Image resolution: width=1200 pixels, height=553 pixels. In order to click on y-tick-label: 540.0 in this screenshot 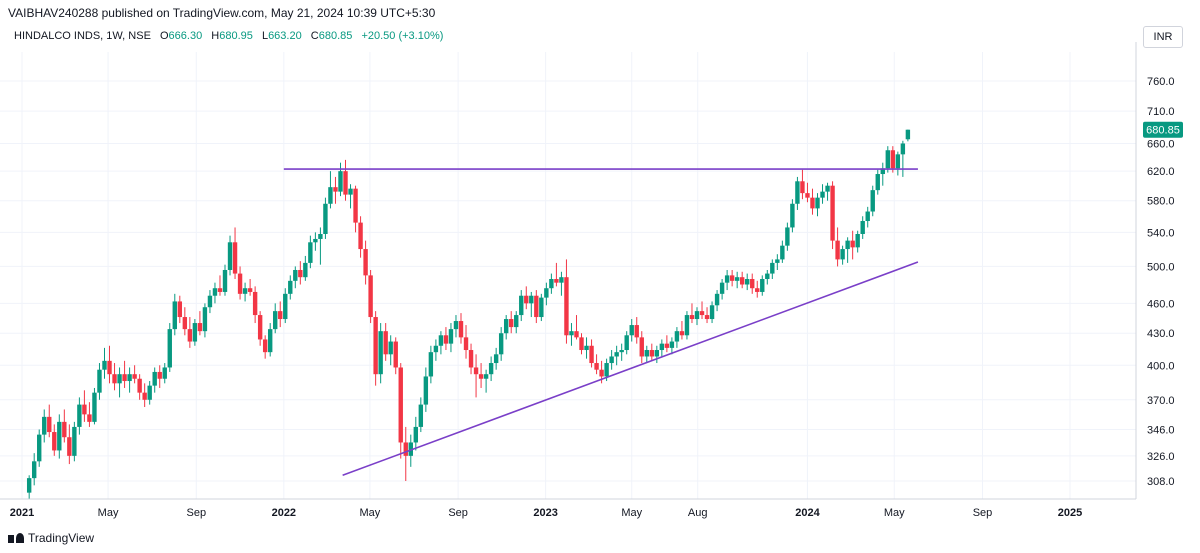, I will do `click(1161, 233)`.